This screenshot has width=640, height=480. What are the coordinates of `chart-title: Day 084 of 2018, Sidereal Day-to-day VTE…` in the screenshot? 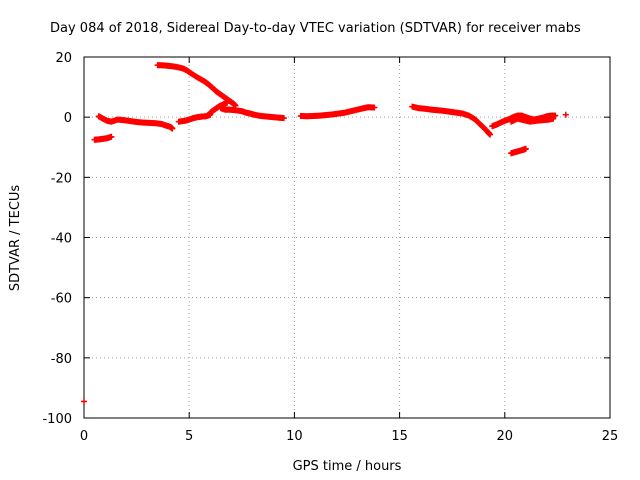 It's located at (315, 28).